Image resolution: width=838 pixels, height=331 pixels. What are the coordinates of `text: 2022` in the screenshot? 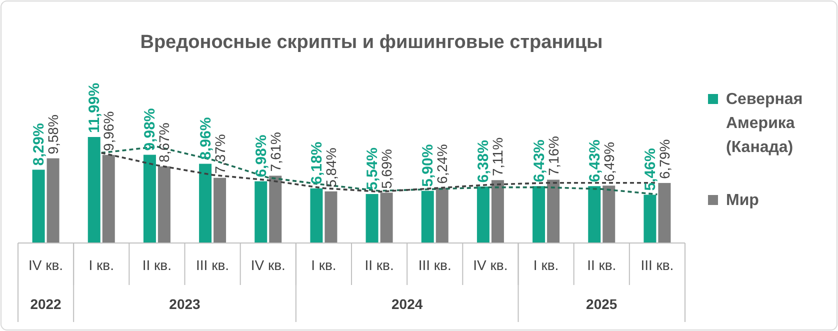 It's located at (46, 304).